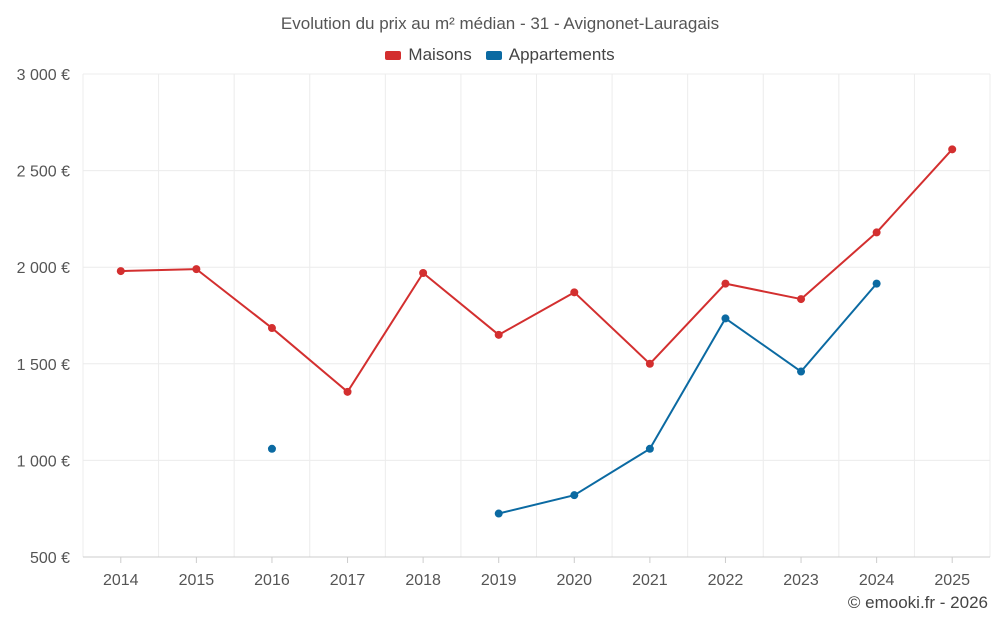 Image resolution: width=1000 pixels, height=625 pixels. Describe the element at coordinates (347, 391) in the screenshot. I see `data-point-maisons-2017` at that location.